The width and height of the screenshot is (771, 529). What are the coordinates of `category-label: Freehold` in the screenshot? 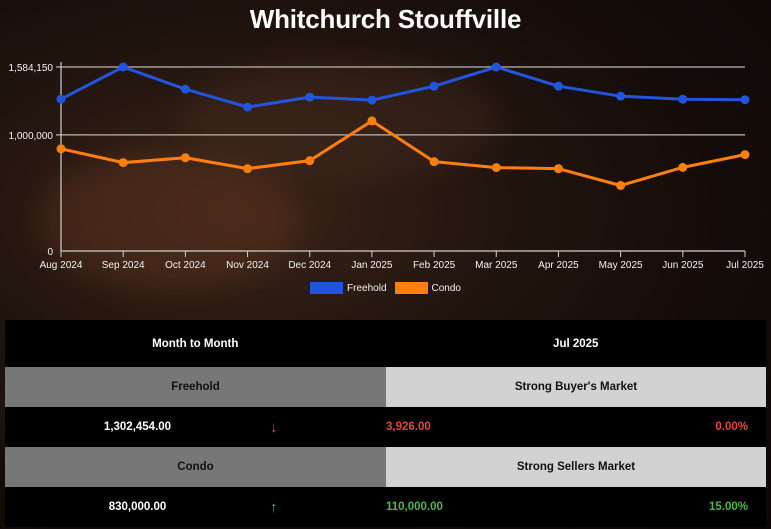 It's located at (195, 387).